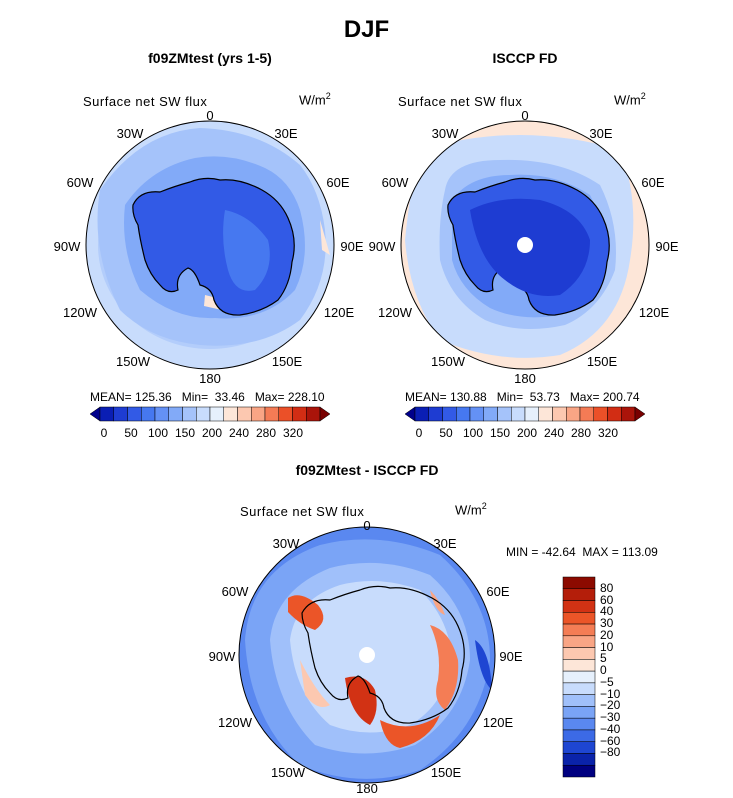 This screenshot has width=733, height=798. I want to click on p2-cb-tick-0: 0, so click(419, 433).